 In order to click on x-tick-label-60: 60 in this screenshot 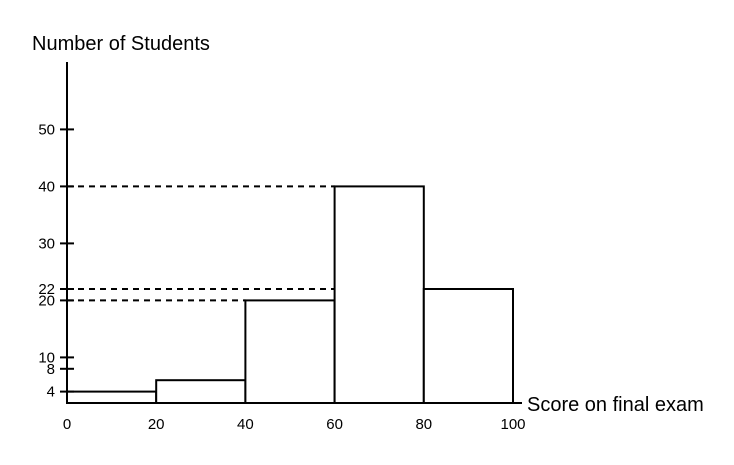, I will do `click(334, 424)`.